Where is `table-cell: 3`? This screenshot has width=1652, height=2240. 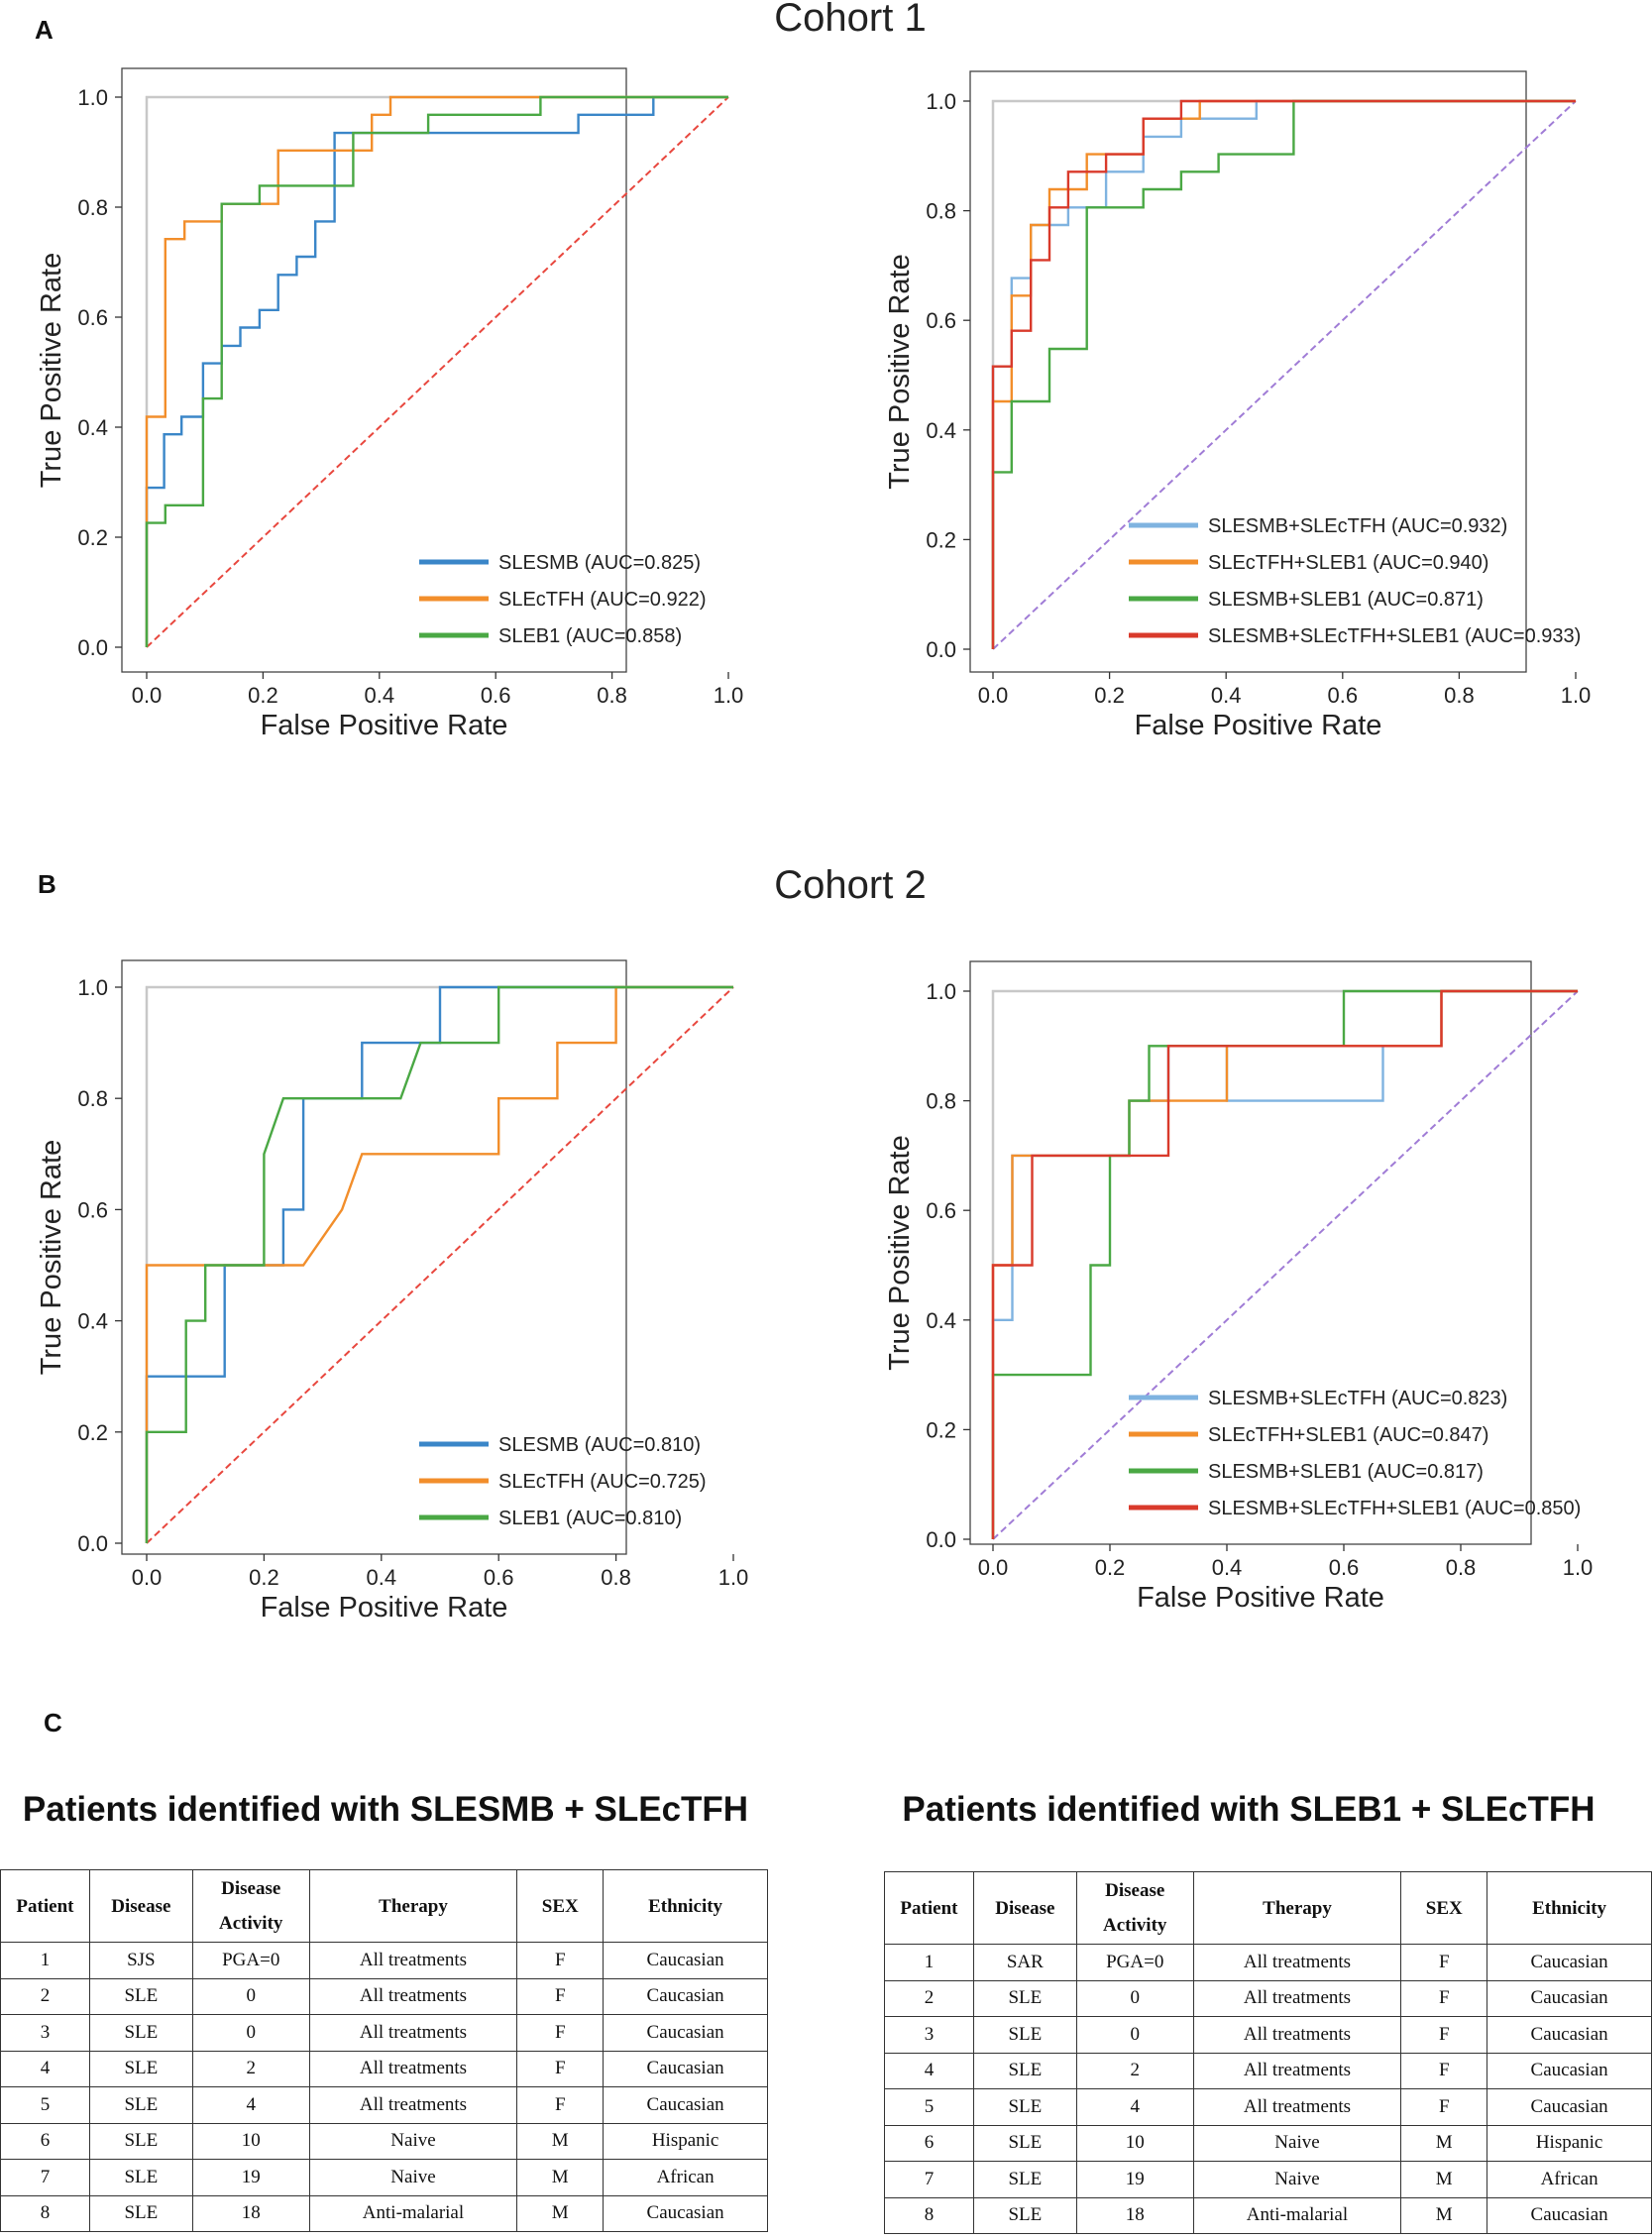 table-cell: 3 is located at coordinates (45, 2033).